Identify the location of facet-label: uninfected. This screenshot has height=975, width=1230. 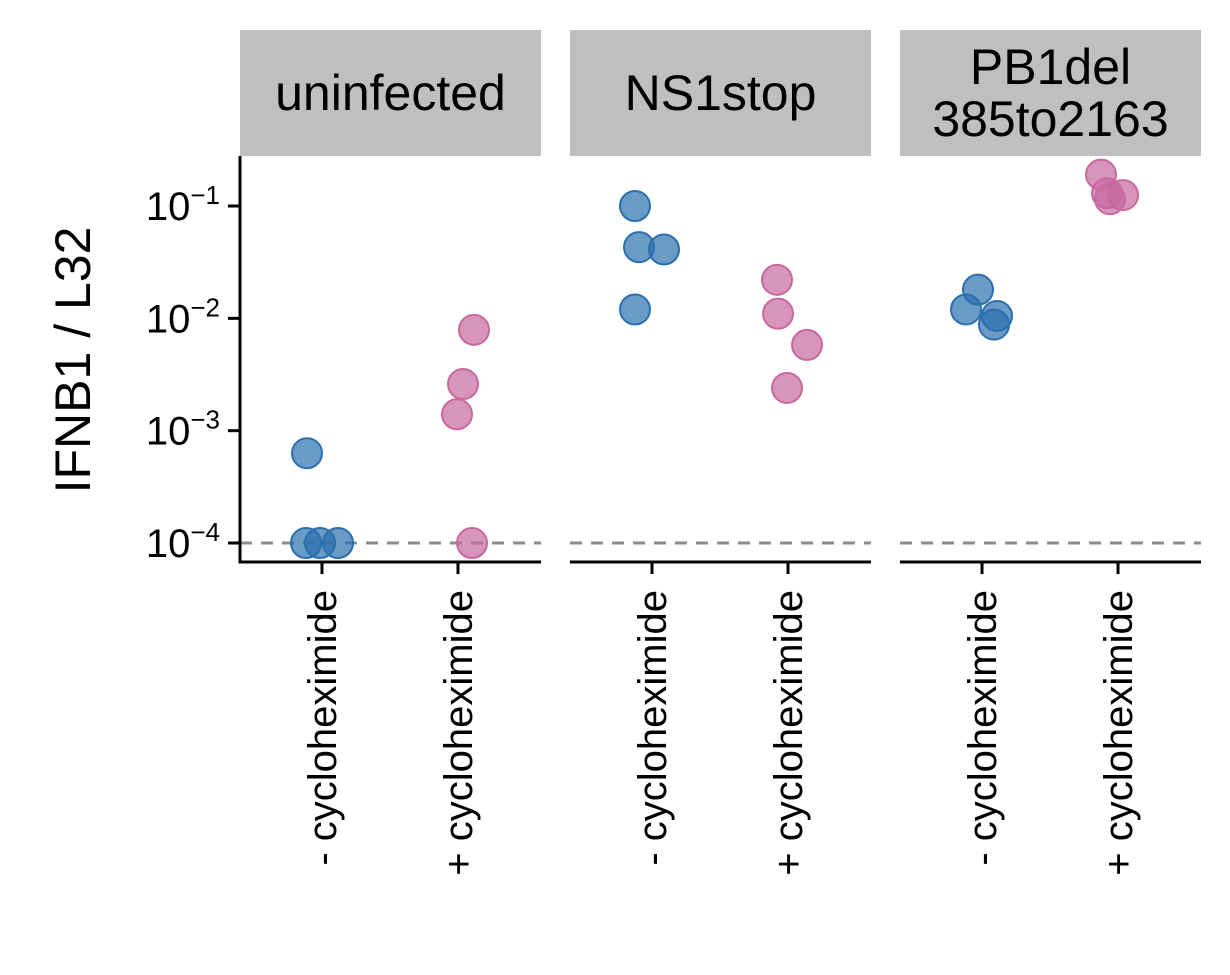
(390, 93).